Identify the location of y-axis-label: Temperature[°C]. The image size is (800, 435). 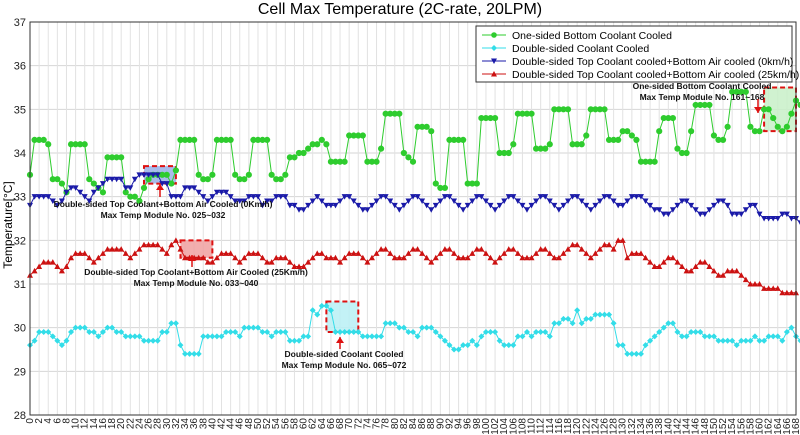
(8, 225).